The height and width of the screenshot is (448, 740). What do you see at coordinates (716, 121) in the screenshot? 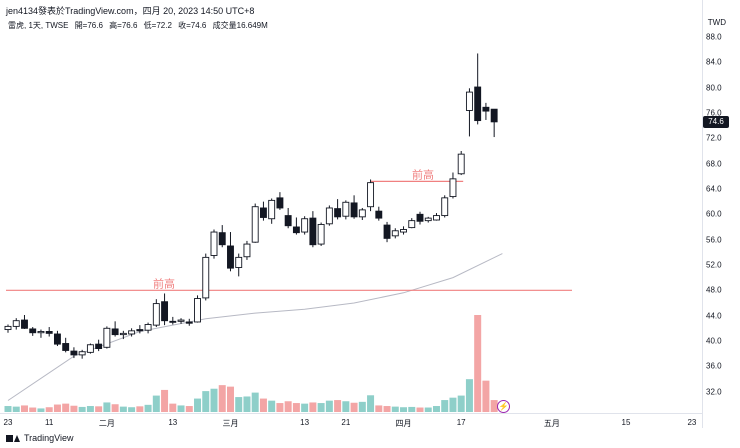
I see `last-price-label: 74.6` at bounding box center [716, 121].